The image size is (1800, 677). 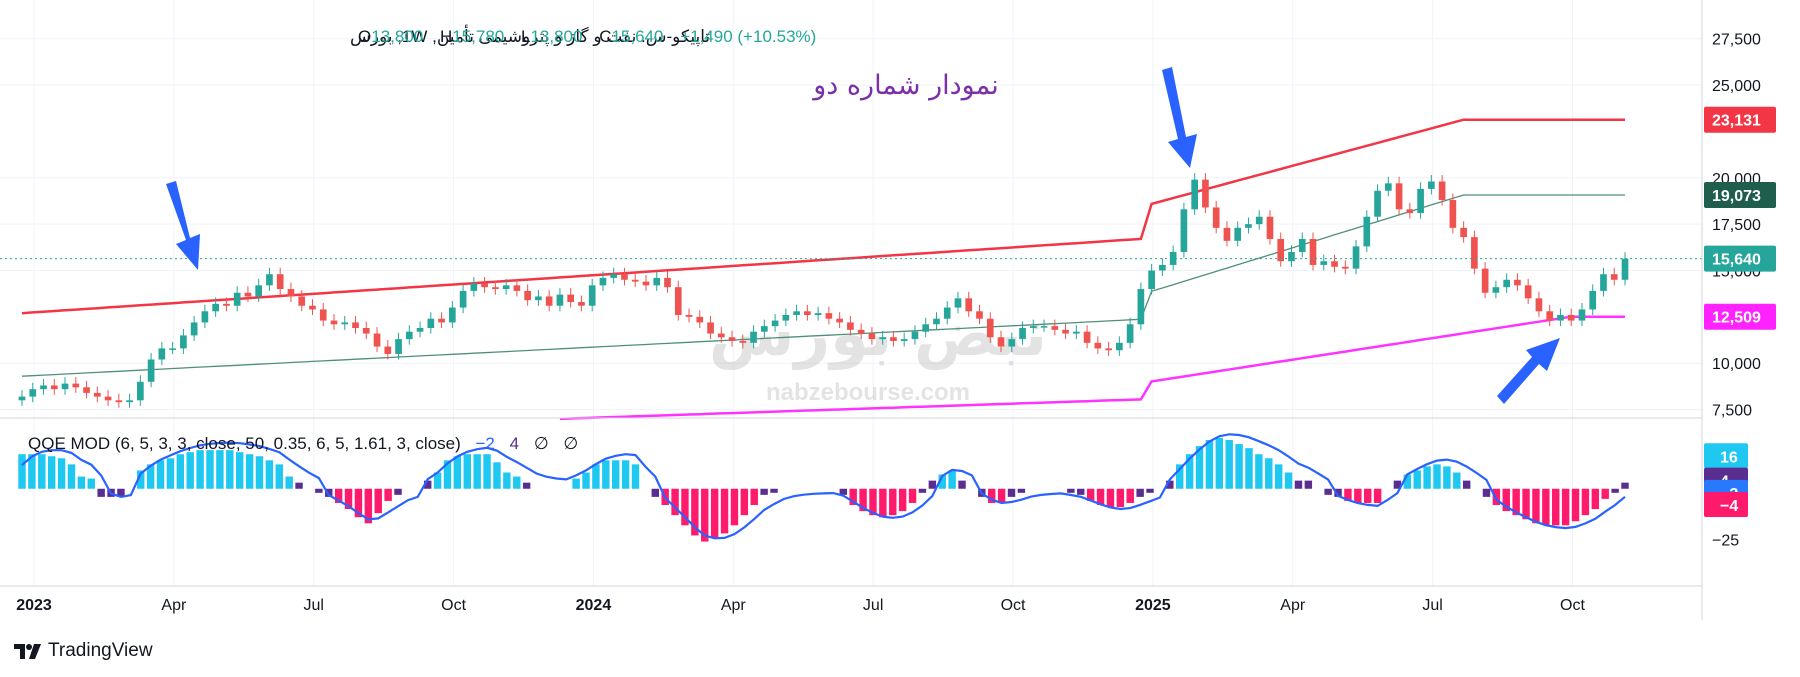 I want to click on time-tick-label: Oct, so click(x=1013, y=605).